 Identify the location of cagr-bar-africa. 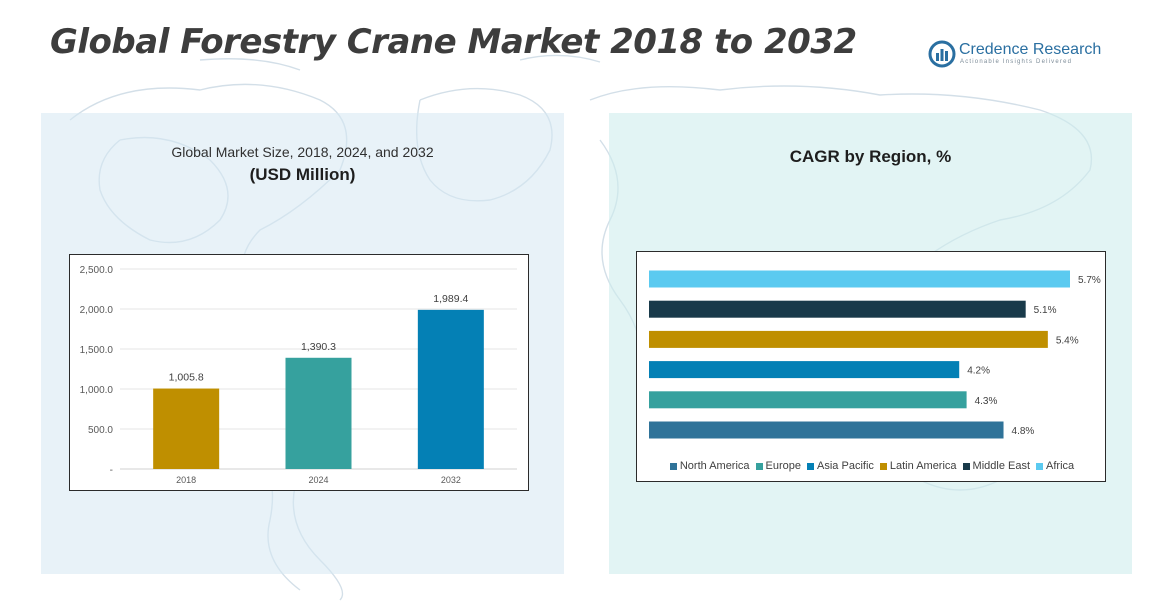
(859, 279).